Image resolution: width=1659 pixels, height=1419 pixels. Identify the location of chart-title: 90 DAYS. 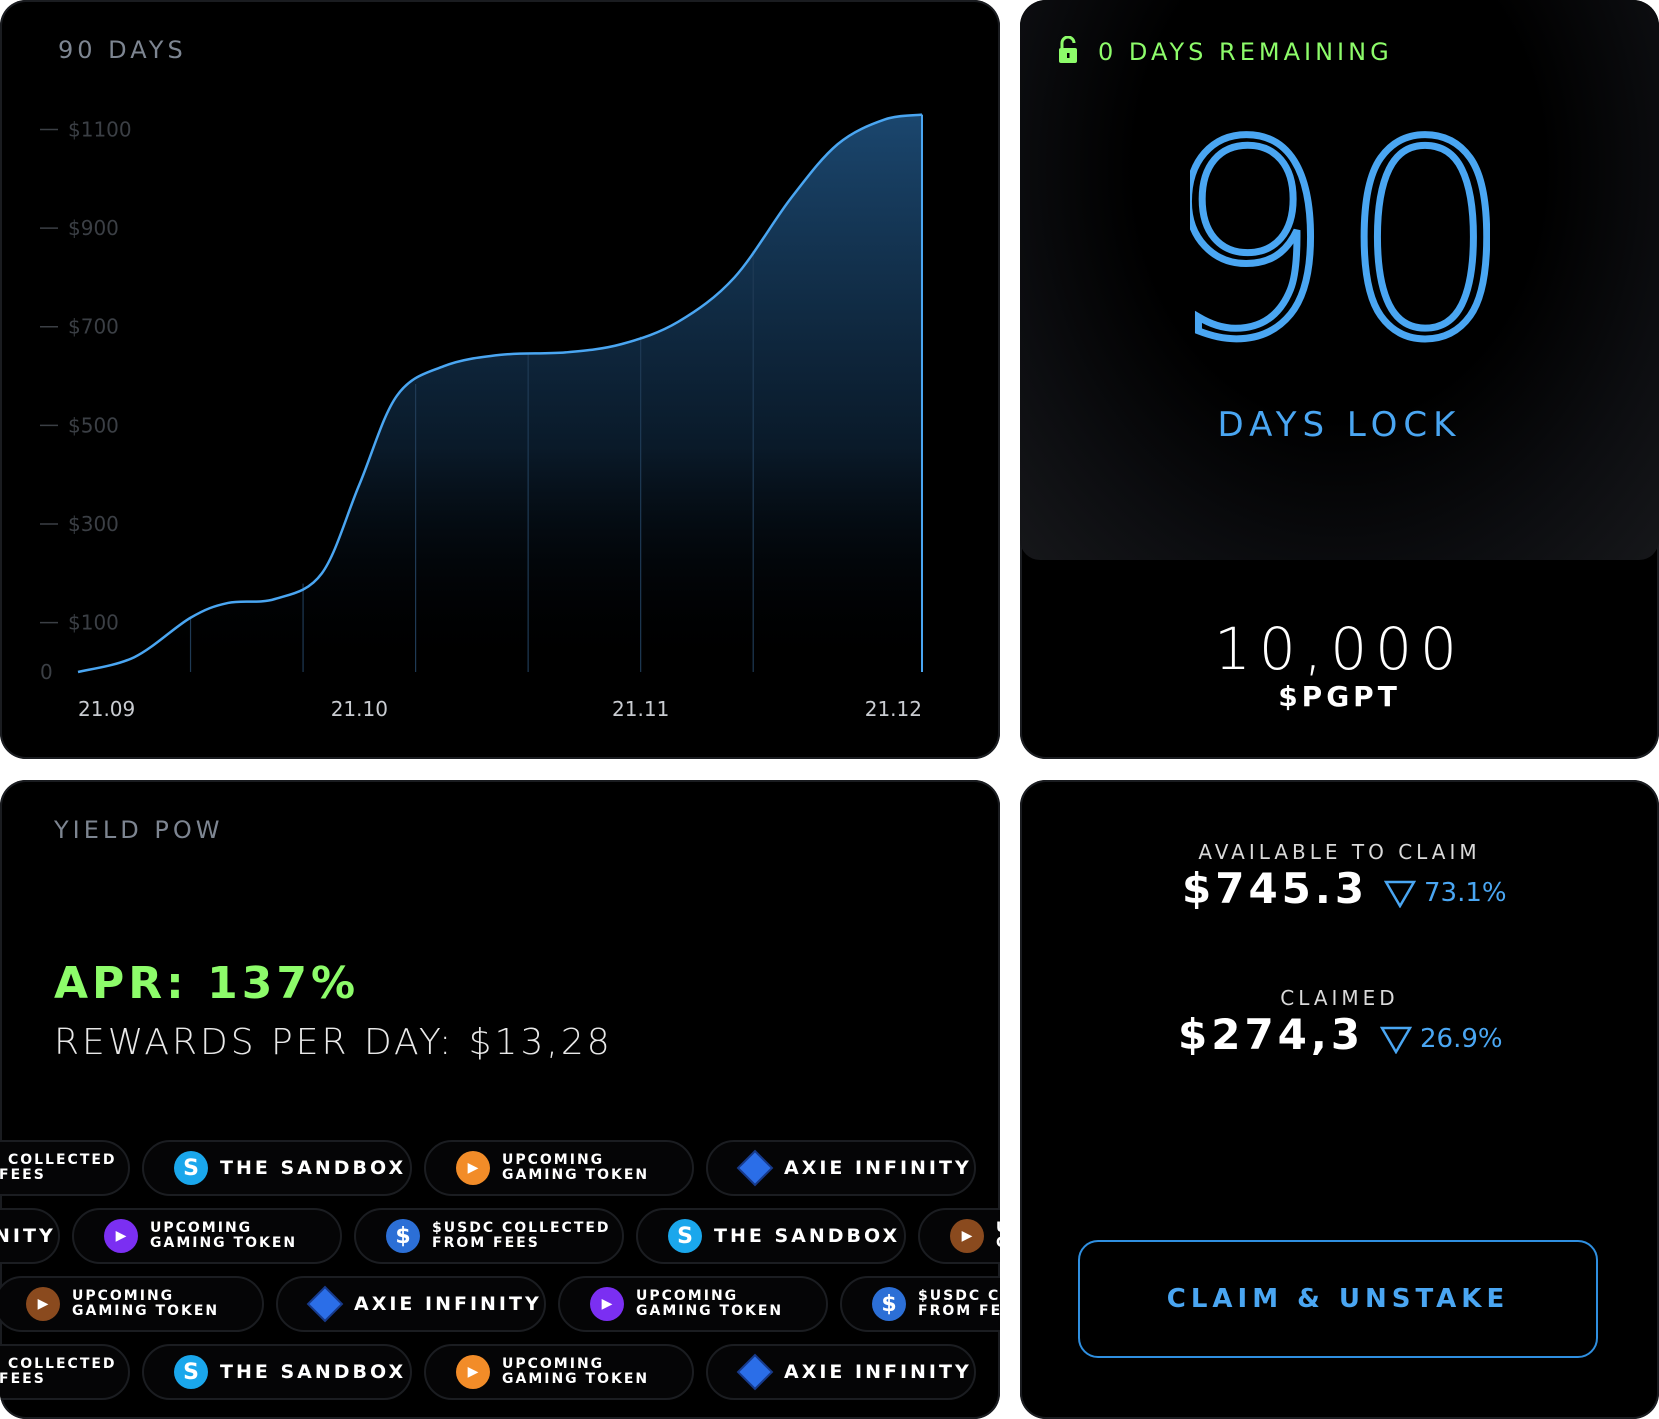
(122, 50).